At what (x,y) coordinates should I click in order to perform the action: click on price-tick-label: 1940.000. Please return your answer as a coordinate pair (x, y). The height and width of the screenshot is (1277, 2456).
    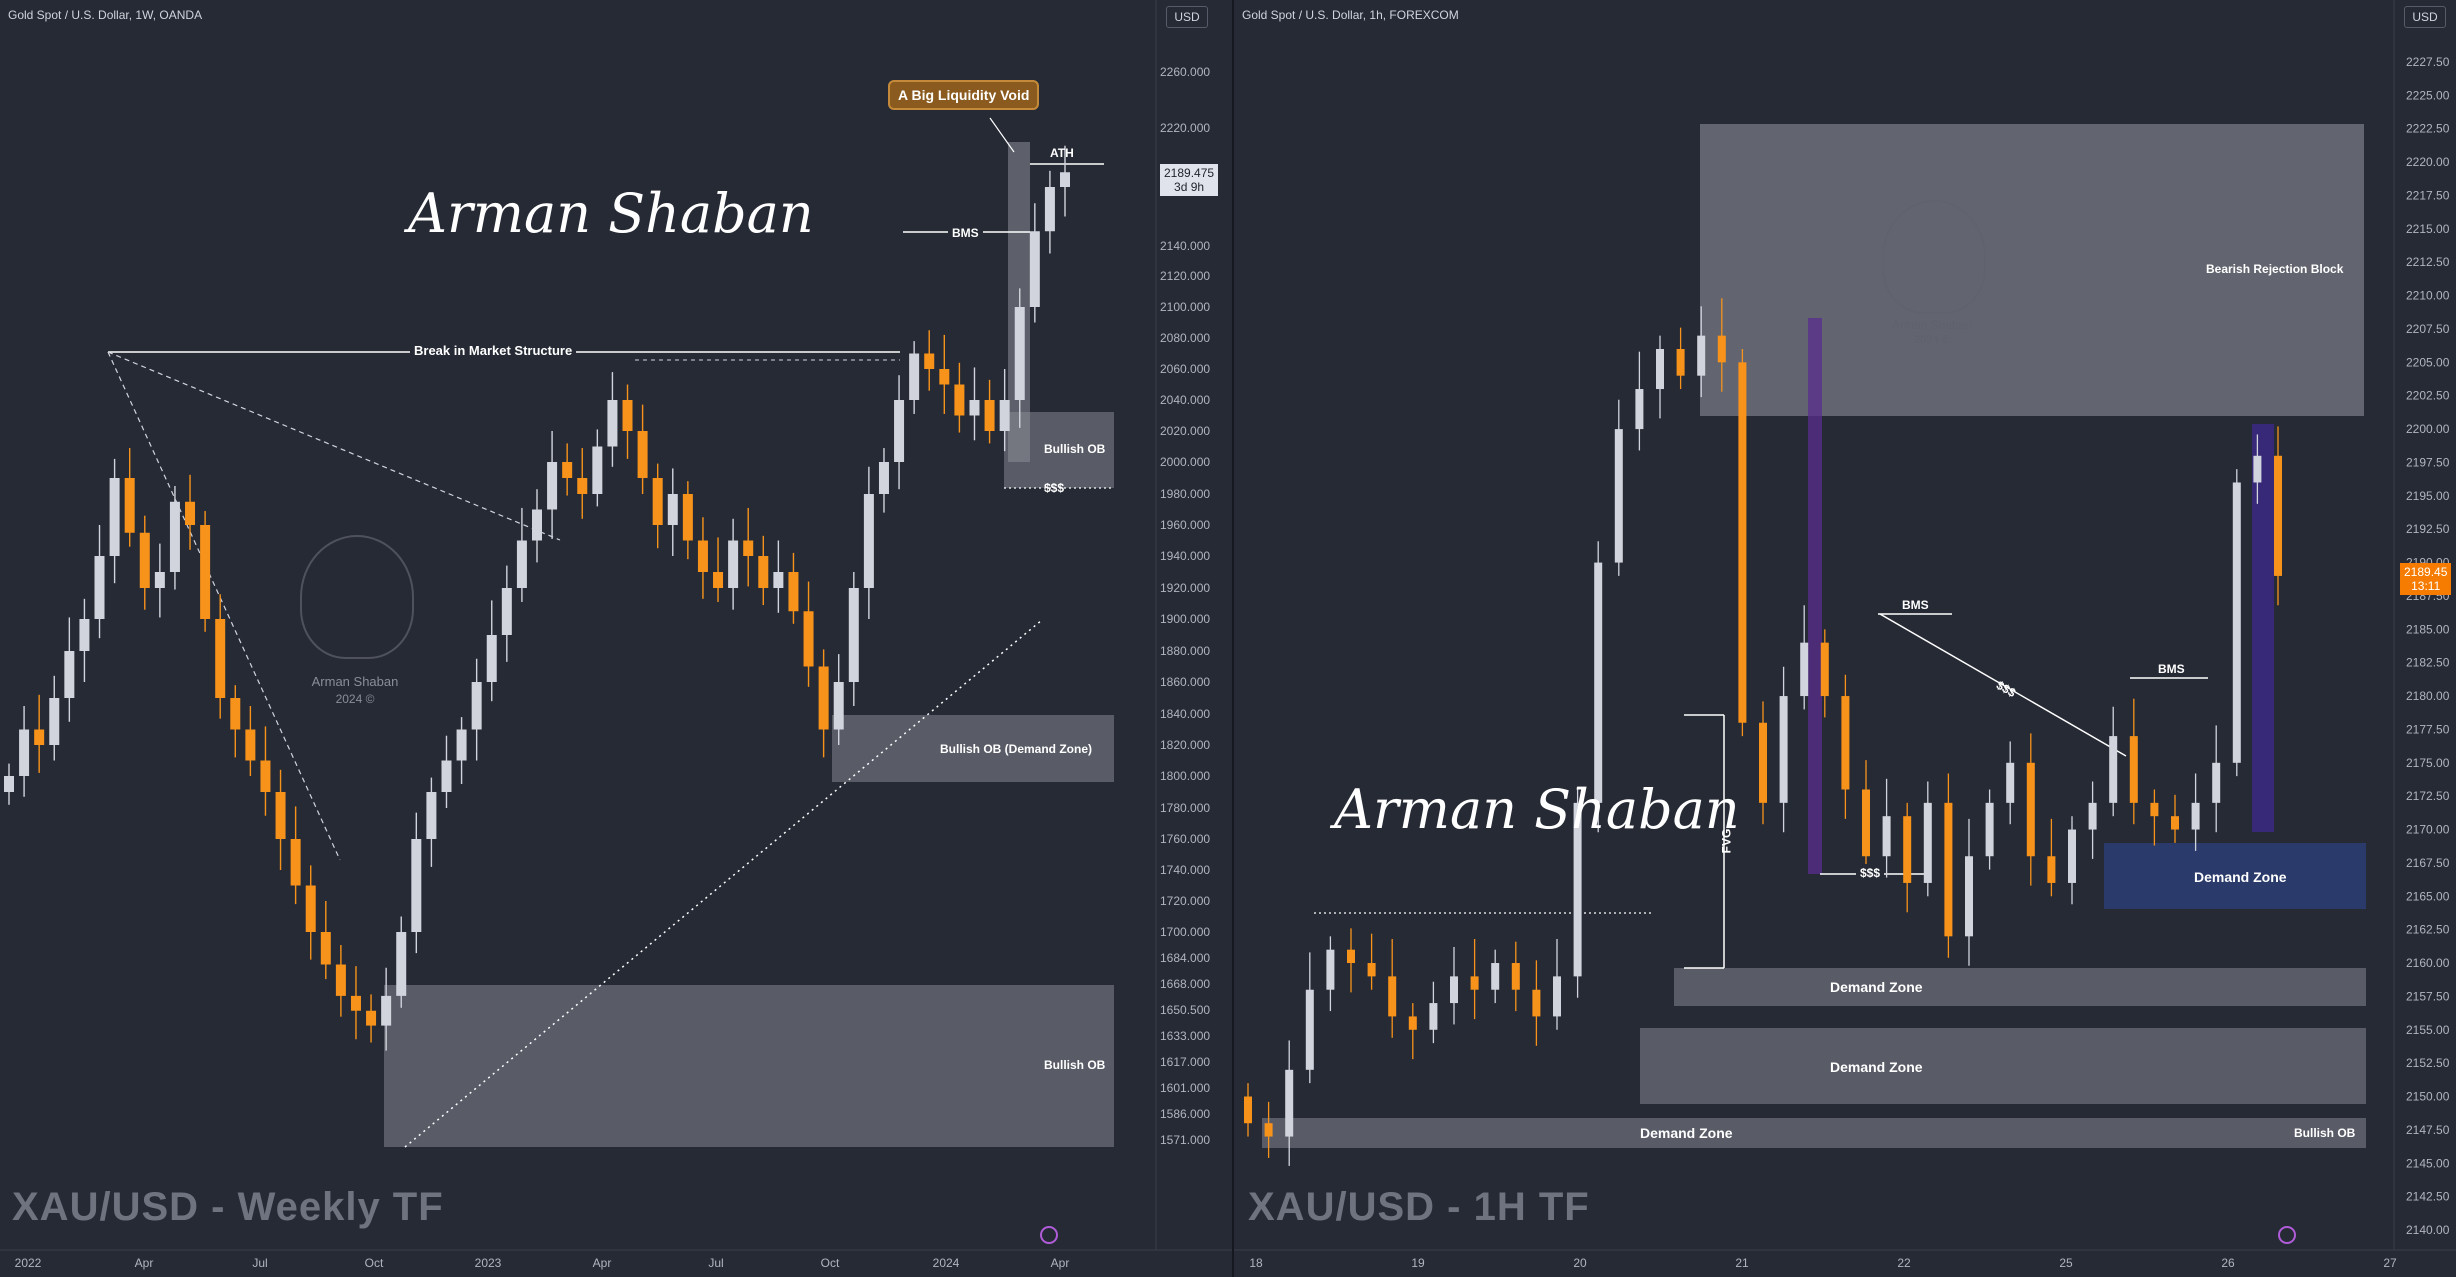
    Looking at the image, I should click on (1185, 556).